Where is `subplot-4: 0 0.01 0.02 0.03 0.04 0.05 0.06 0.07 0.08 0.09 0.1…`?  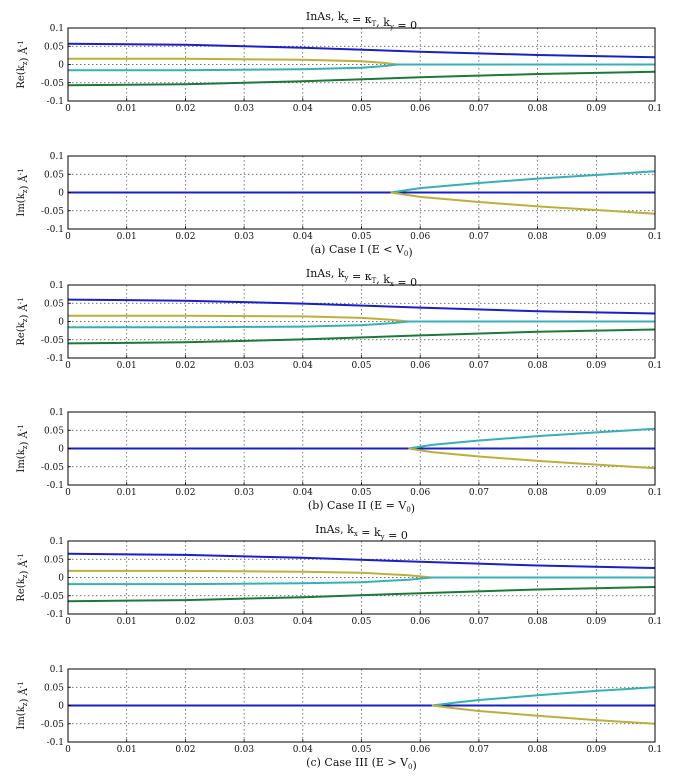 subplot-4: 0 0.01 0.02 0.03 0.04 0.05 0.06 0.07 0.08 0.09 0.1… is located at coordinates (339, 461).